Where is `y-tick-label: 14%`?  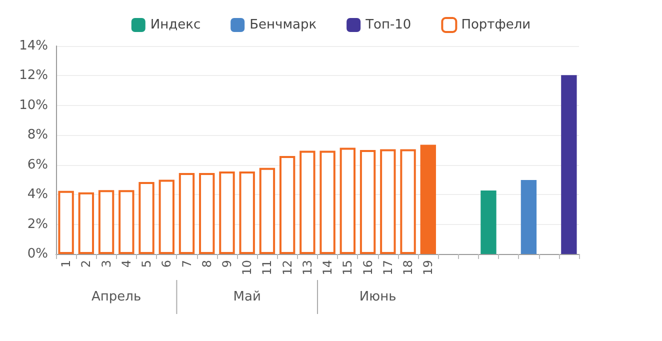 y-tick-label: 14% is located at coordinates (33, 46).